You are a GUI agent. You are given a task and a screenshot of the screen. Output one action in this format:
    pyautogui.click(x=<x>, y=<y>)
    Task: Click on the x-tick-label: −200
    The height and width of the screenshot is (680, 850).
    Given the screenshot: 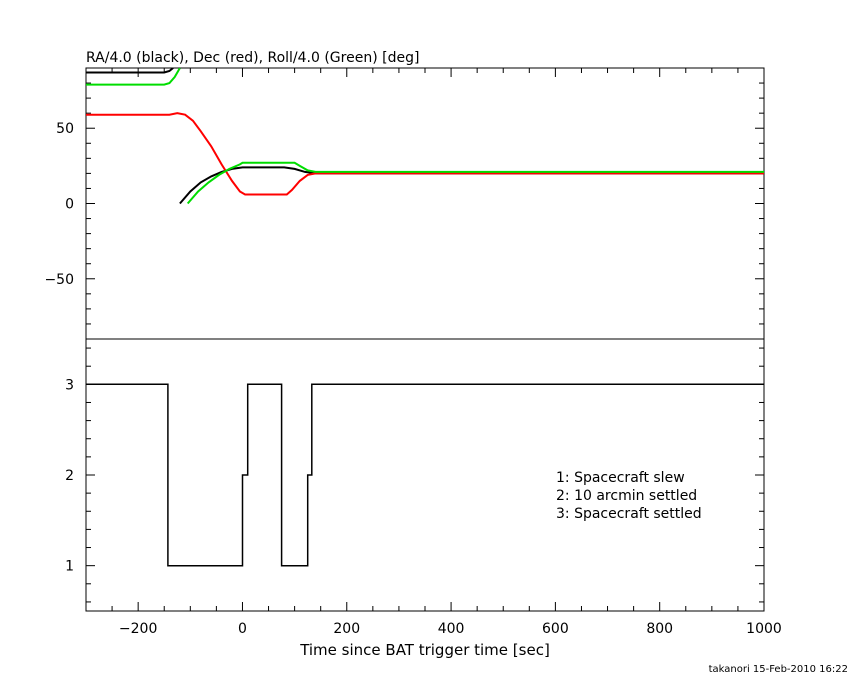 What is the action you would take?
    pyautogui.click(x=138, y=629)
    